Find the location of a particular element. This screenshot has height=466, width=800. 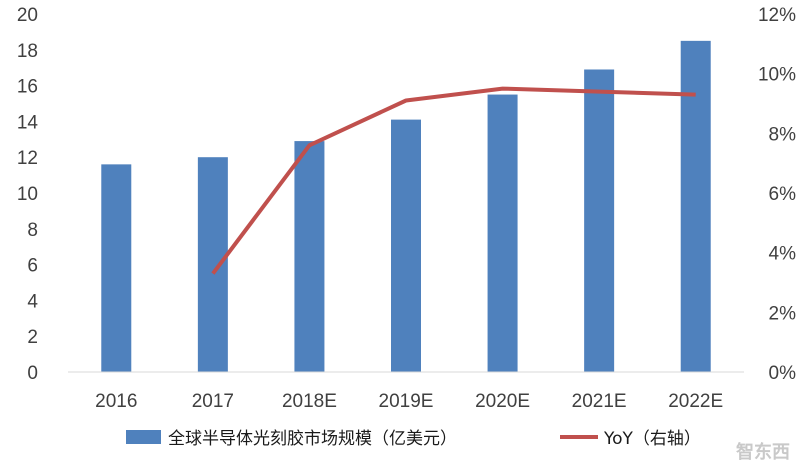

bar-2016 is located at coordinates (116, 268).